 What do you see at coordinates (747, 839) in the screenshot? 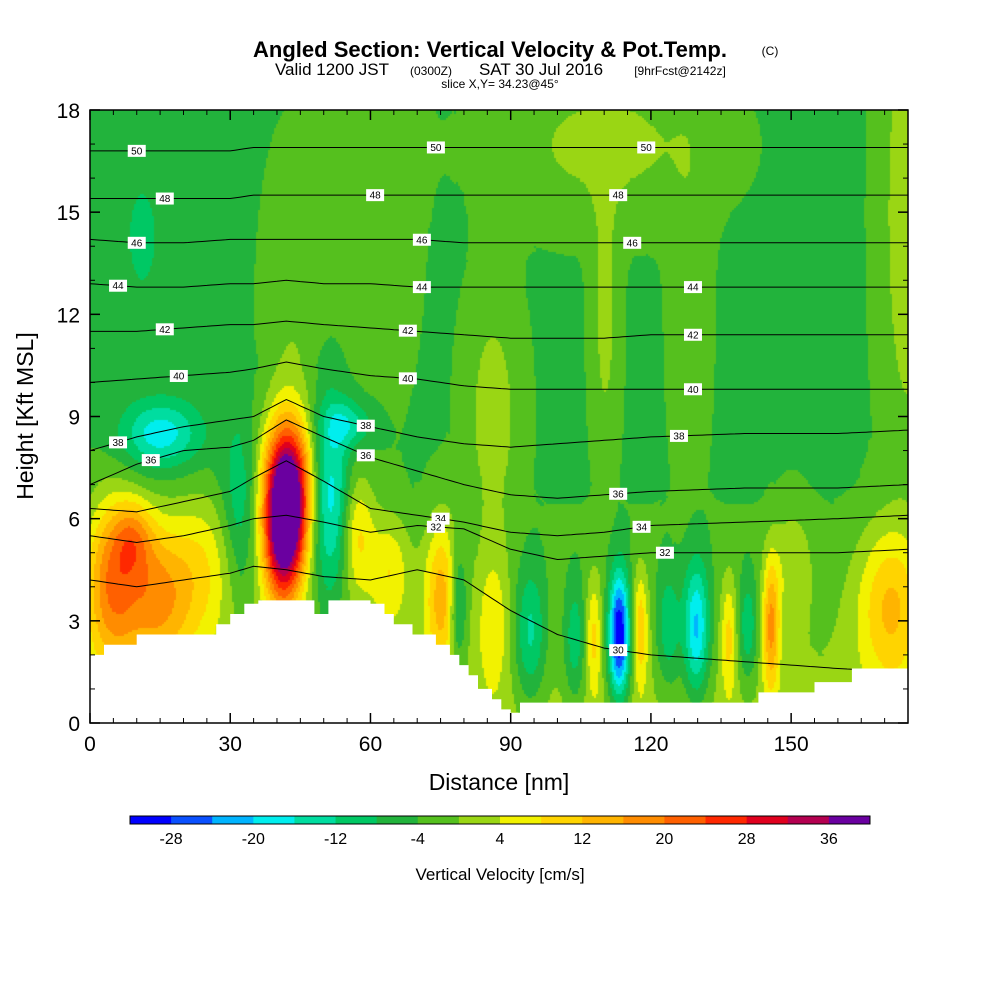
I see `colorbar-label: 28` at bounding box center [747, 839].